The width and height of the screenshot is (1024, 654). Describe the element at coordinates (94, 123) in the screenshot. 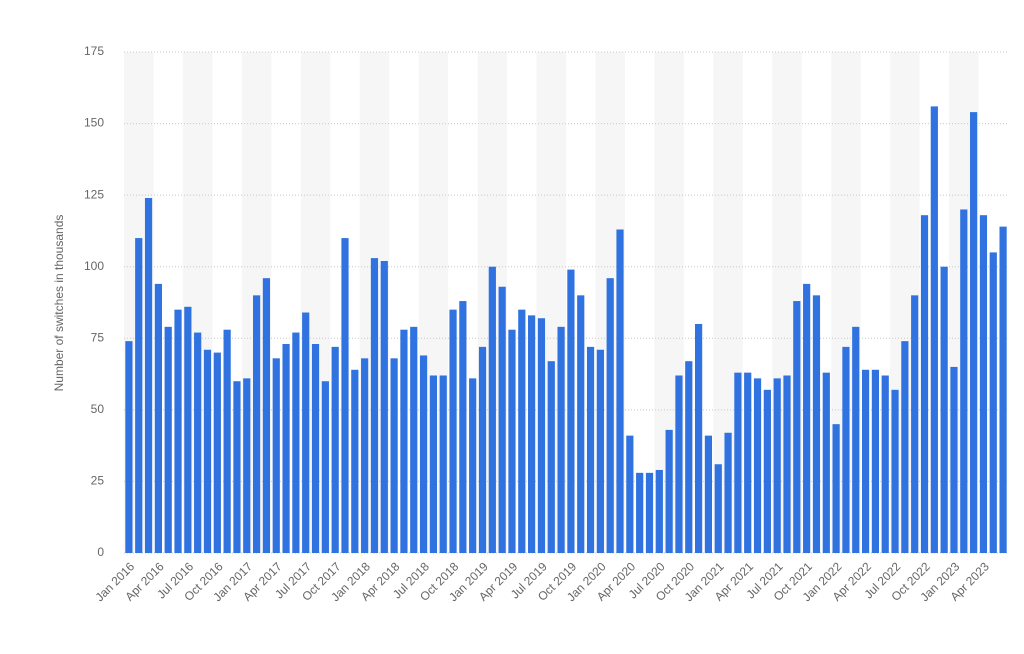

I see `y-tick-label: 150` at that location.